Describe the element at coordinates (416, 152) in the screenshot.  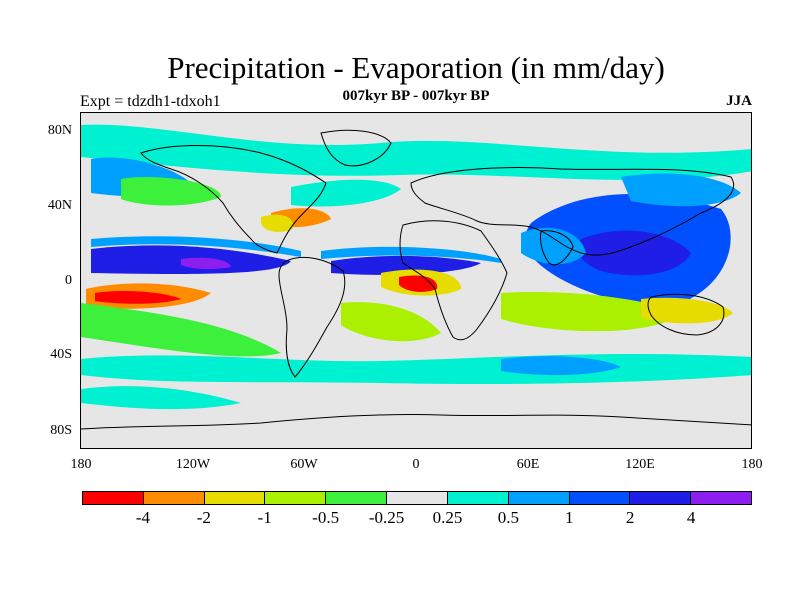
I see `field-north-band` at that location.